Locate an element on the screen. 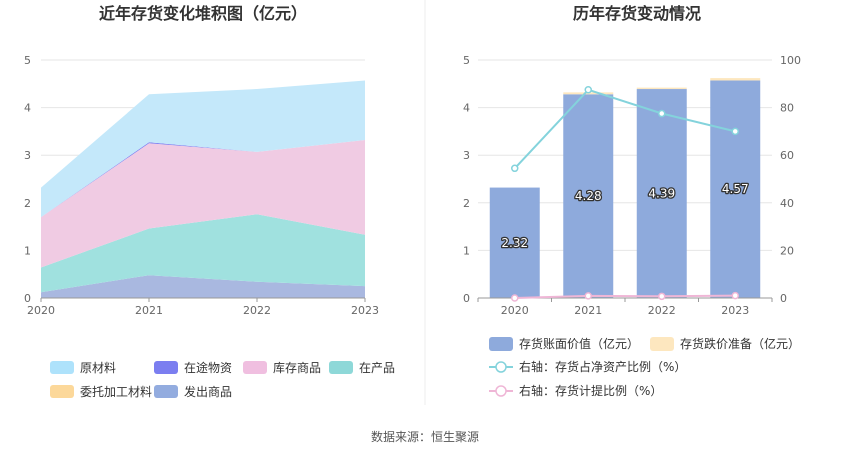 The image size is (850, 458). legend-label: 右轴：存货计提比例（%） is located at coordinates (590, 390).